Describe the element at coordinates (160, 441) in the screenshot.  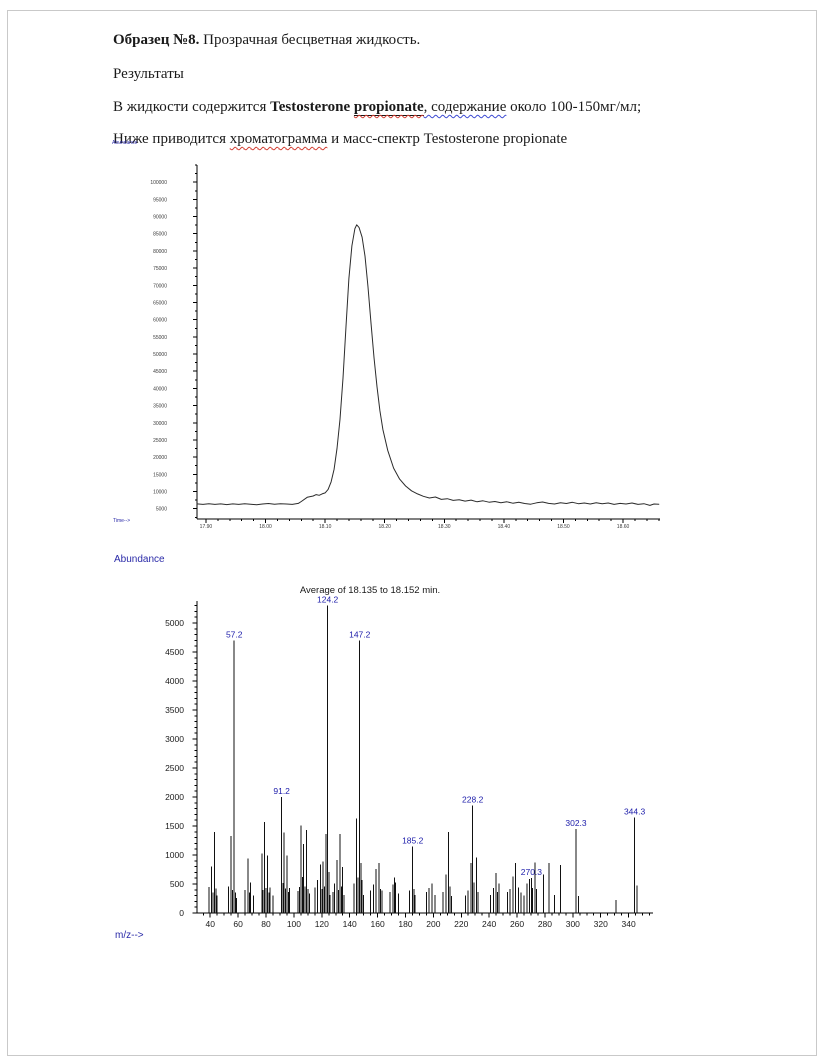
I see `svg-text: 25000` at that location.